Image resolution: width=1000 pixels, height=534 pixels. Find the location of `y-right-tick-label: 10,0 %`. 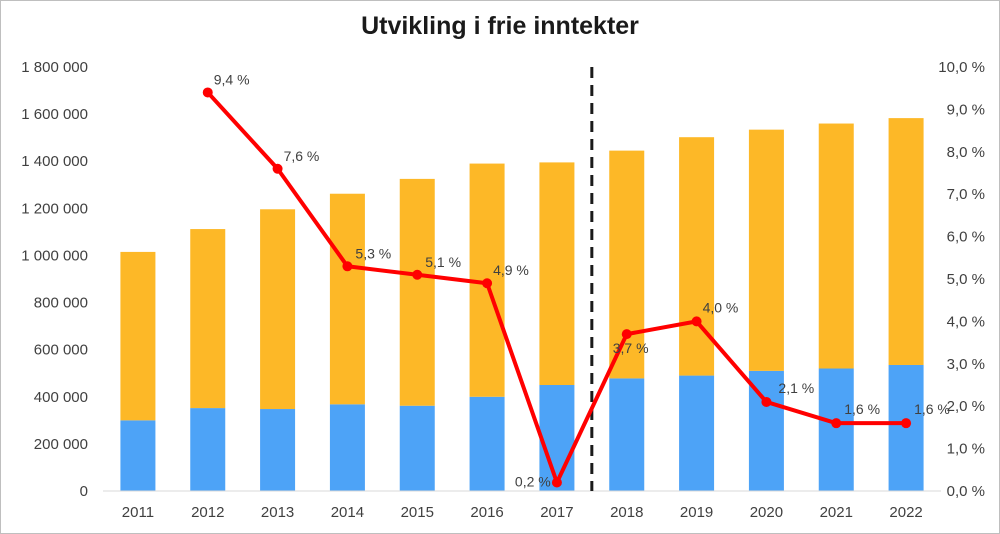

y-right-tick-label: 10,0 % is located at coordinates (961, 67).